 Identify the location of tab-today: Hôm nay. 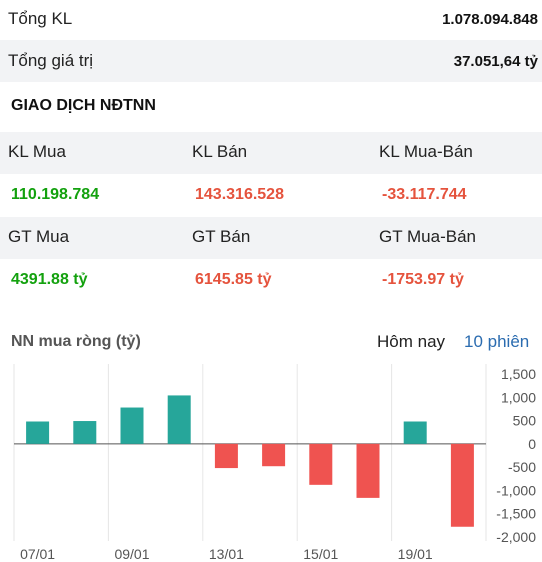
(411, 341).